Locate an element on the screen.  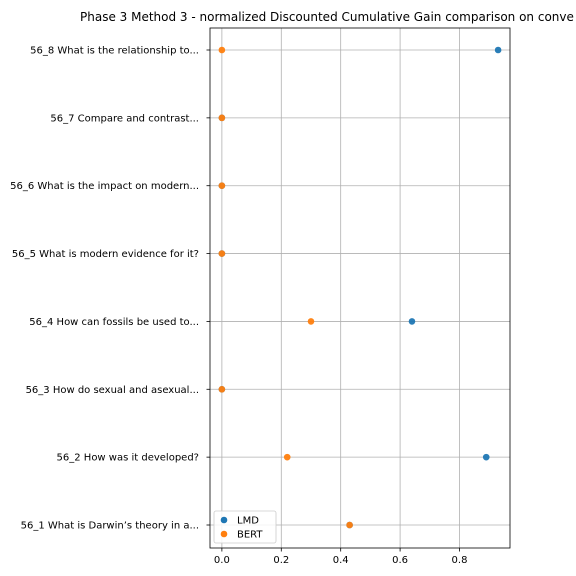
y-tick-label: 56_5 What is modern evidence for it? is located at coordinates (105, 254).